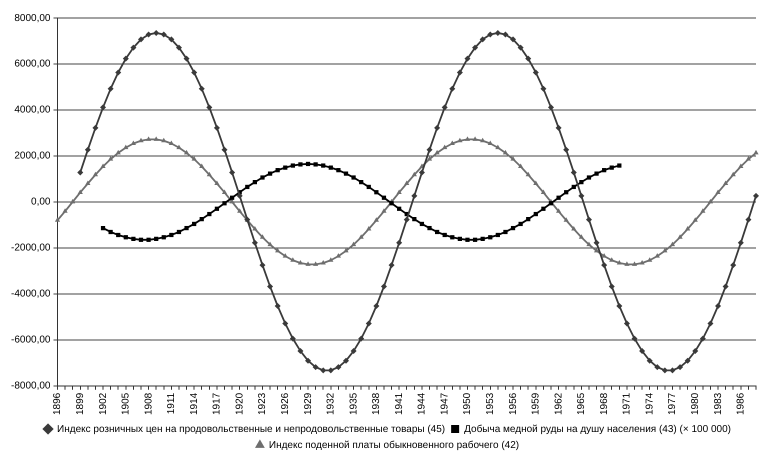 This screenshot has height=468, width=779. What do you see at coordinates (582, 404) in the screenshot?
I see `x-tick-label: 1965` at bounding box center [582, 404].